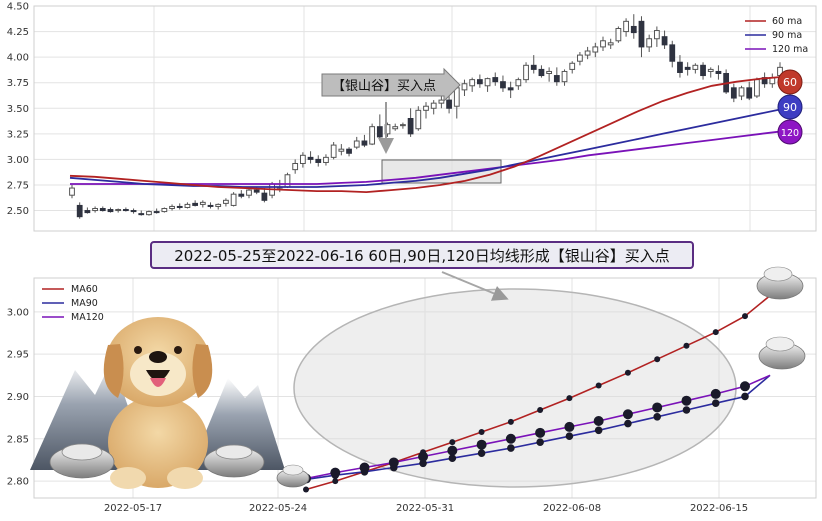 This screenshot has width=822, height=521. I want to click on legend-label-60: 60 ma, so click(787, 21).